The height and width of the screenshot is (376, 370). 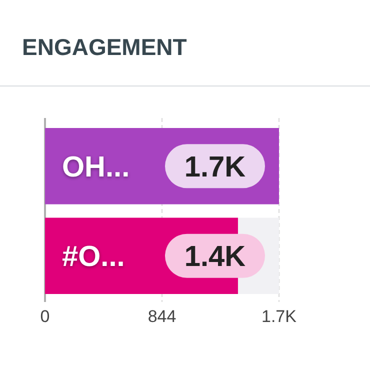 I want to click on x-tick-label: 844, so click(x=162, y=316).